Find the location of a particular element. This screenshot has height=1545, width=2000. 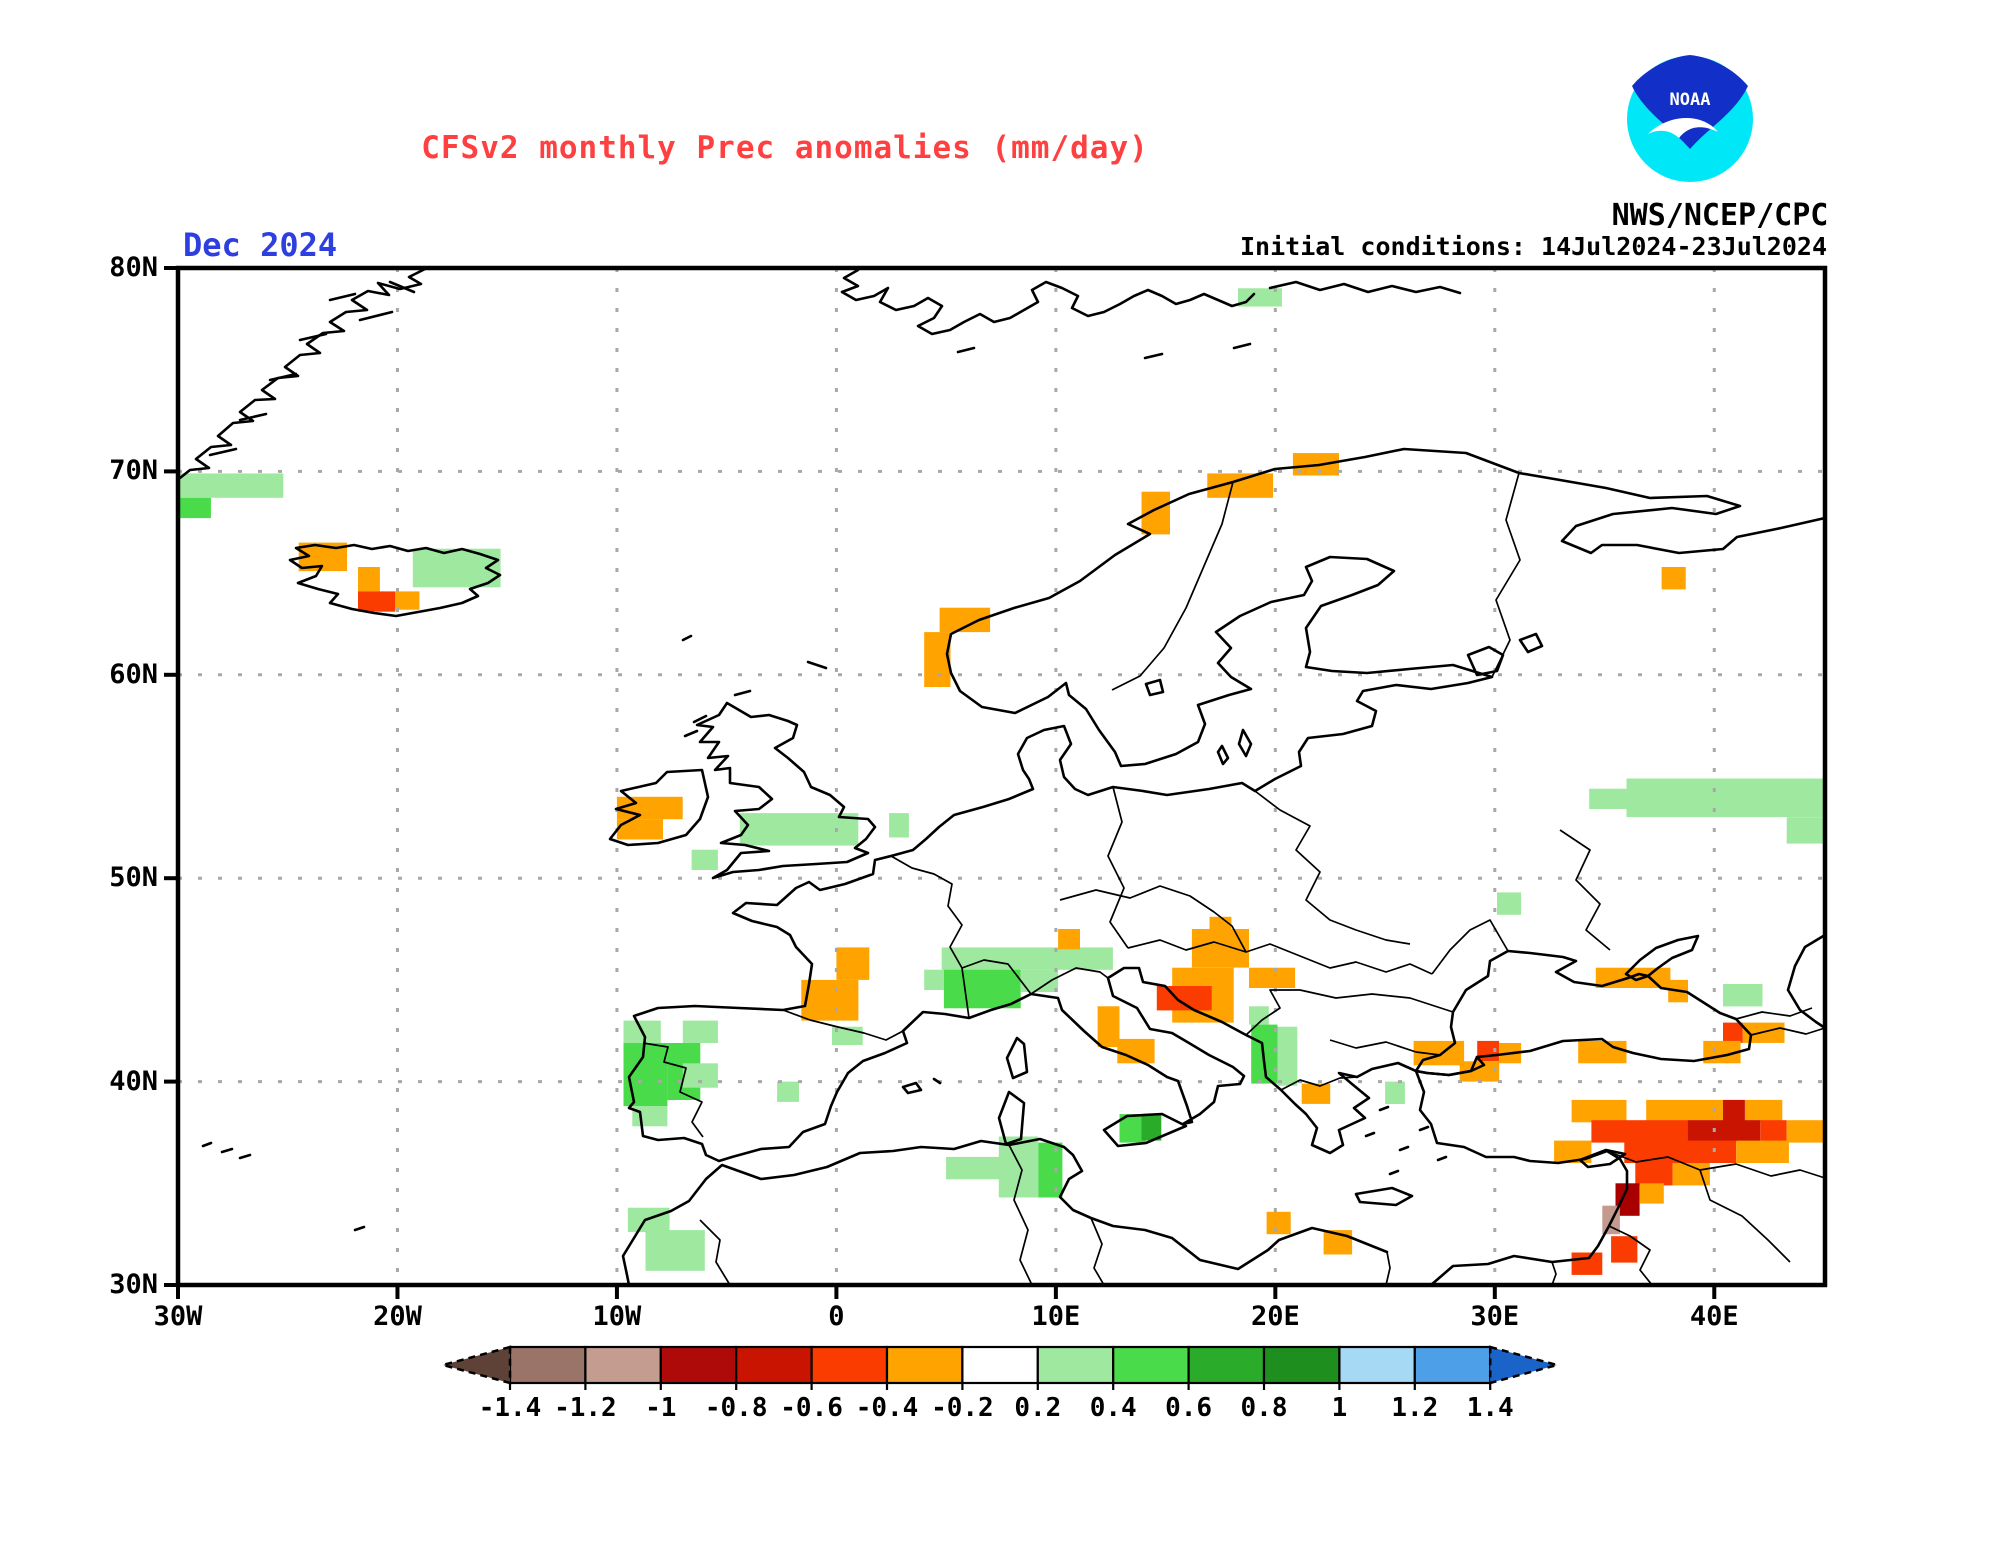

forecast-month-label: Dec 2024 is located at coordinates (260, 245).